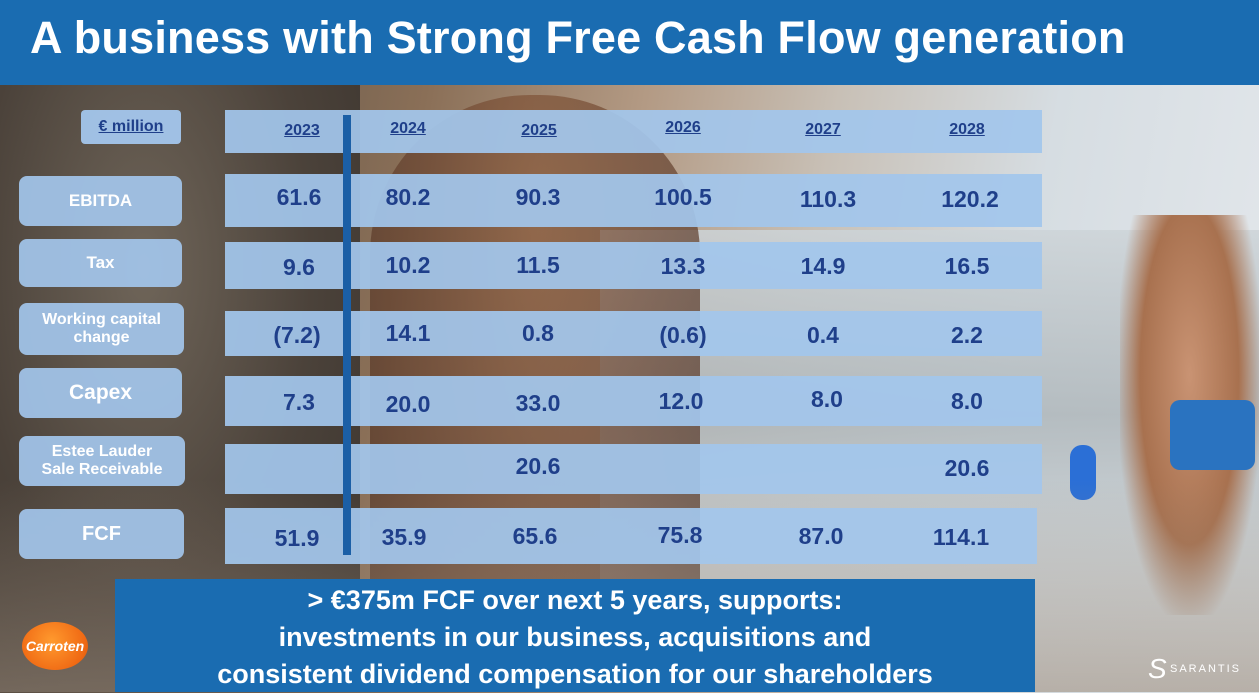 The height and width of the screenshot is (693, 1259). I want to click on fcf-row-box, so click(631, 536).